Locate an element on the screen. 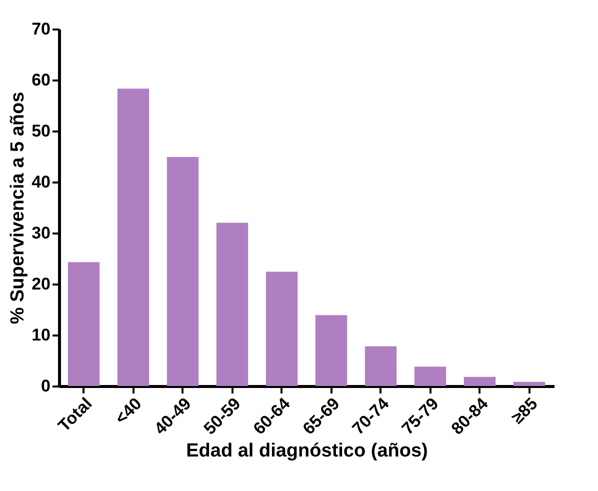 This screenshot has width=598, height=491. x-axis-title: Edad al diagnóstico (años) is located at coordinates (307, 451).